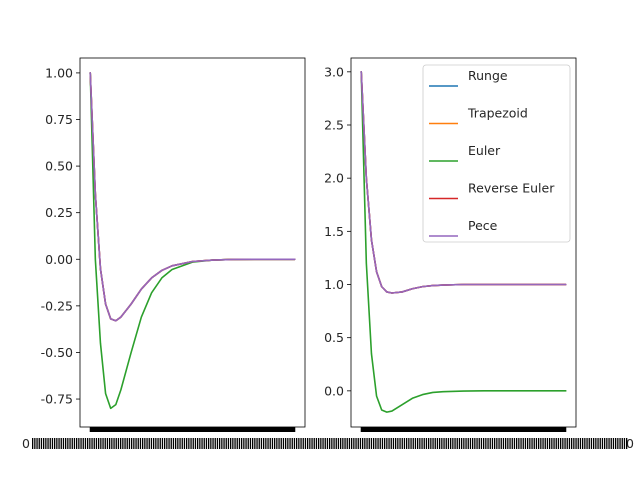 The width and height of the screenshot is (640, 480). Describe the element at coordinates (57, 305) in the screenshot. I see `y-tick-label: -0.25` at that location.